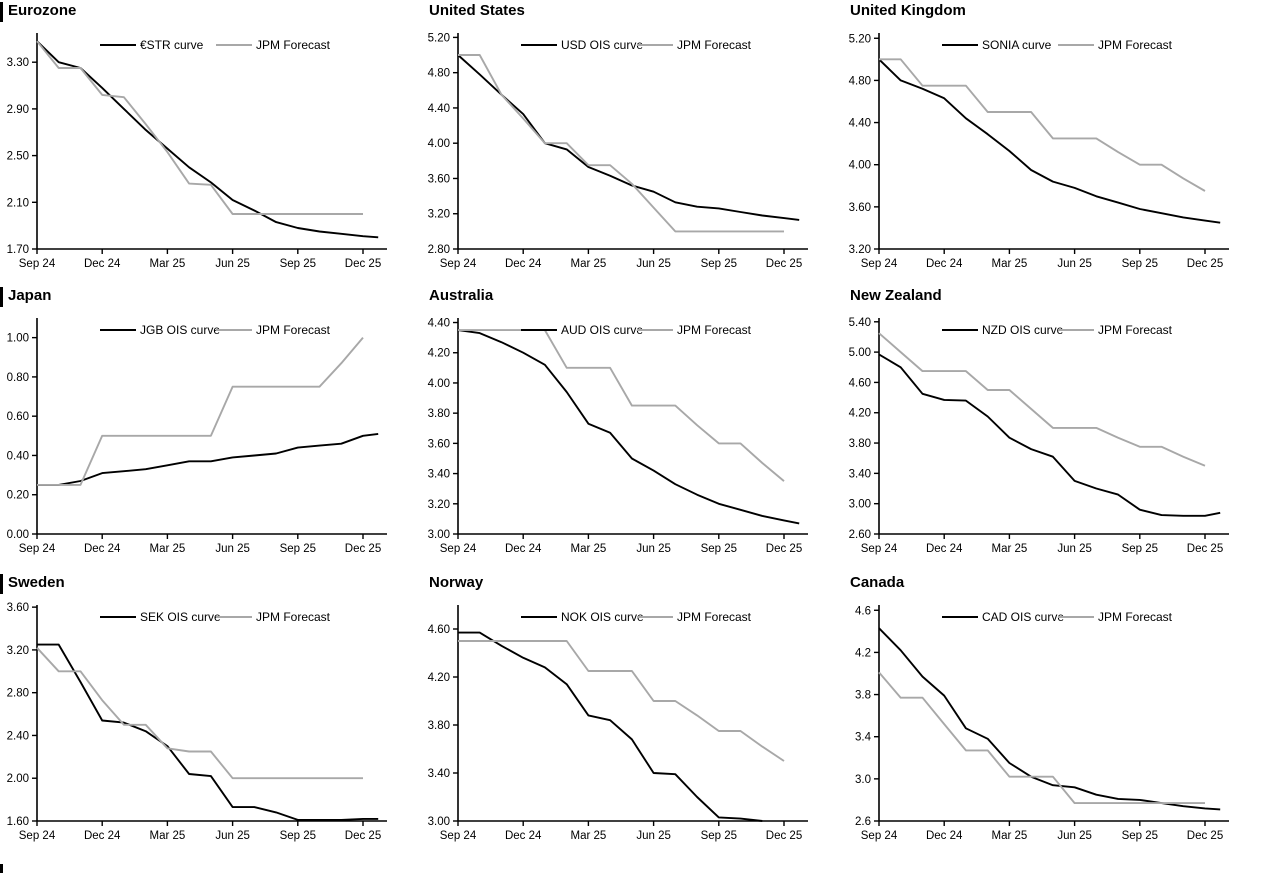 This screenshot has height=873, width=1264. Describe the element at coordinates (18, 822) in the screenshot. I see `y-tick-label: 1.60` at that location.